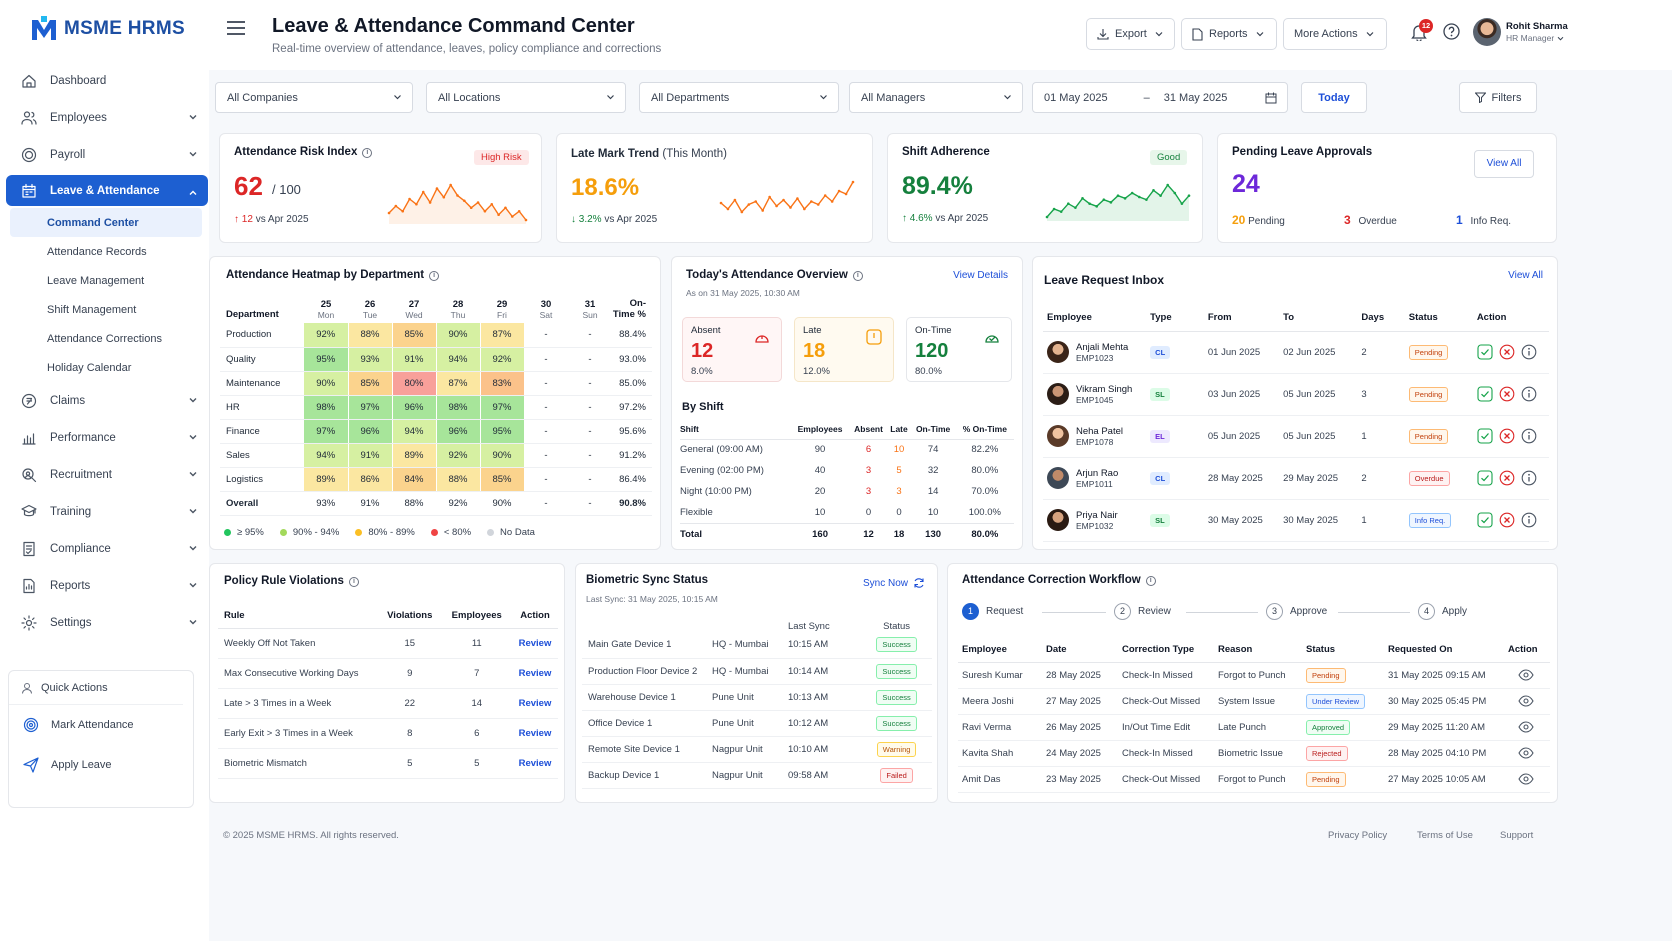  Describe the element at coordinates (936, 97) in the screenshot. I see `manager-select: All Managers` at that location.